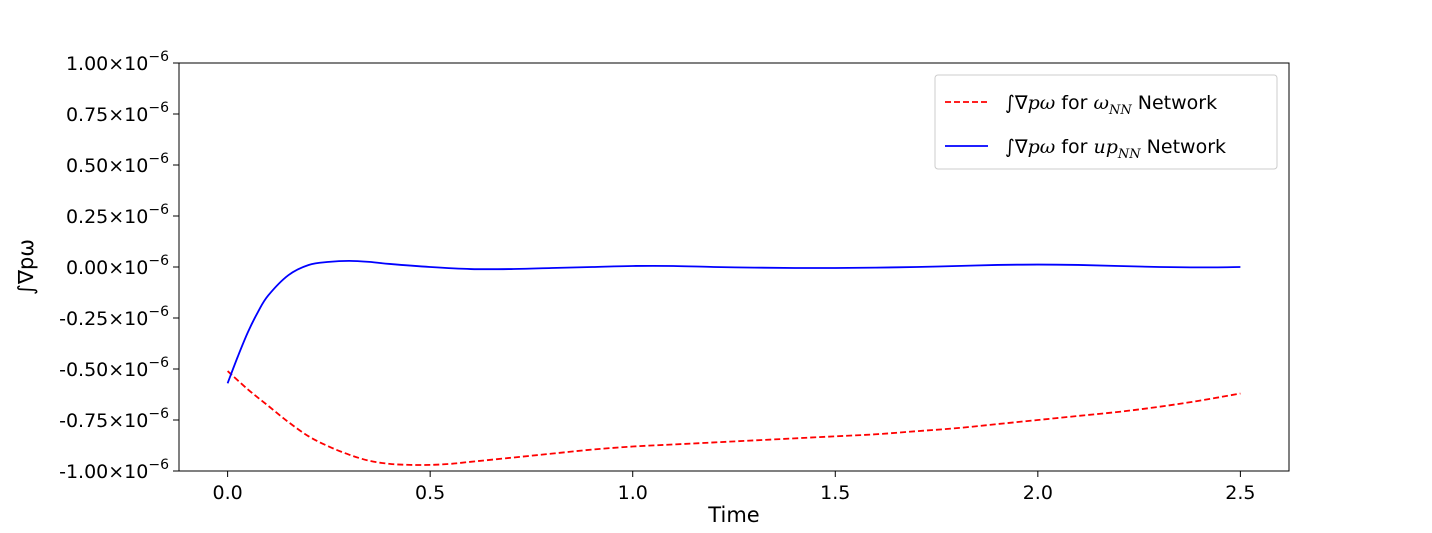  I want to click on x-axis-label: Time, so click(733, 515).